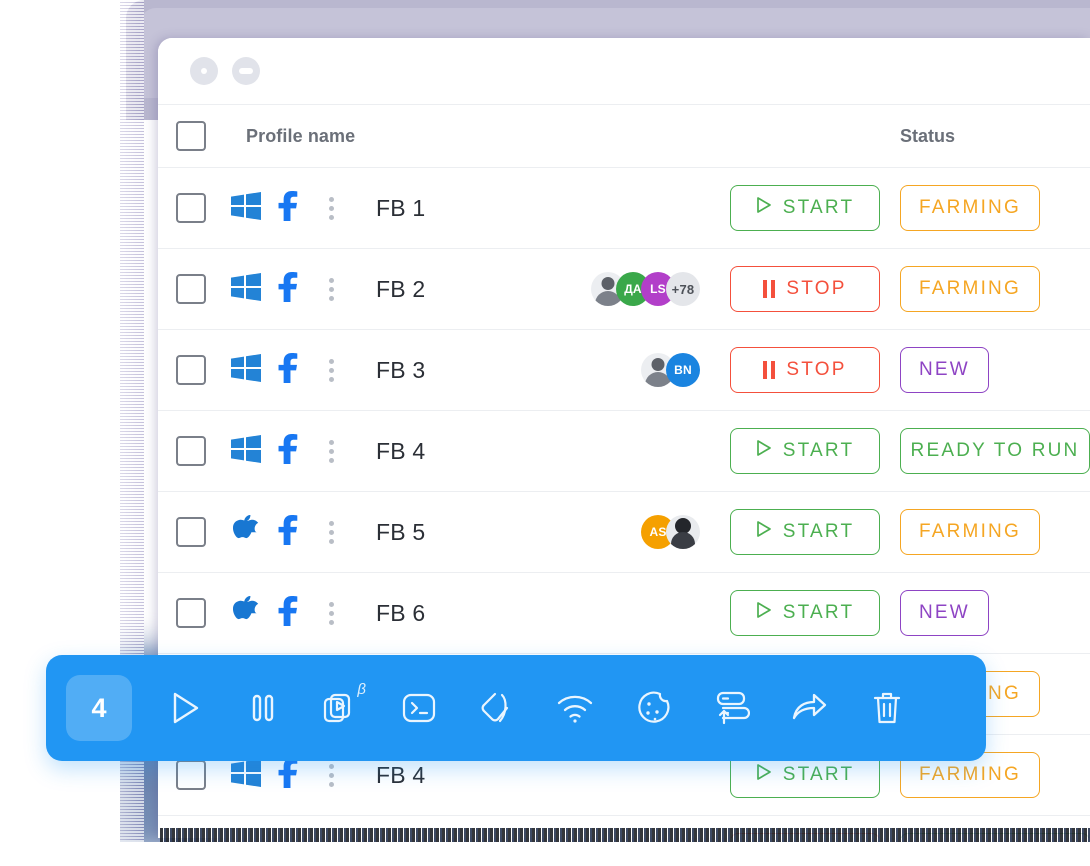  Describe the element at coordinates (263, 708) in the screenshot. I see `stop-selected-button` at that location.